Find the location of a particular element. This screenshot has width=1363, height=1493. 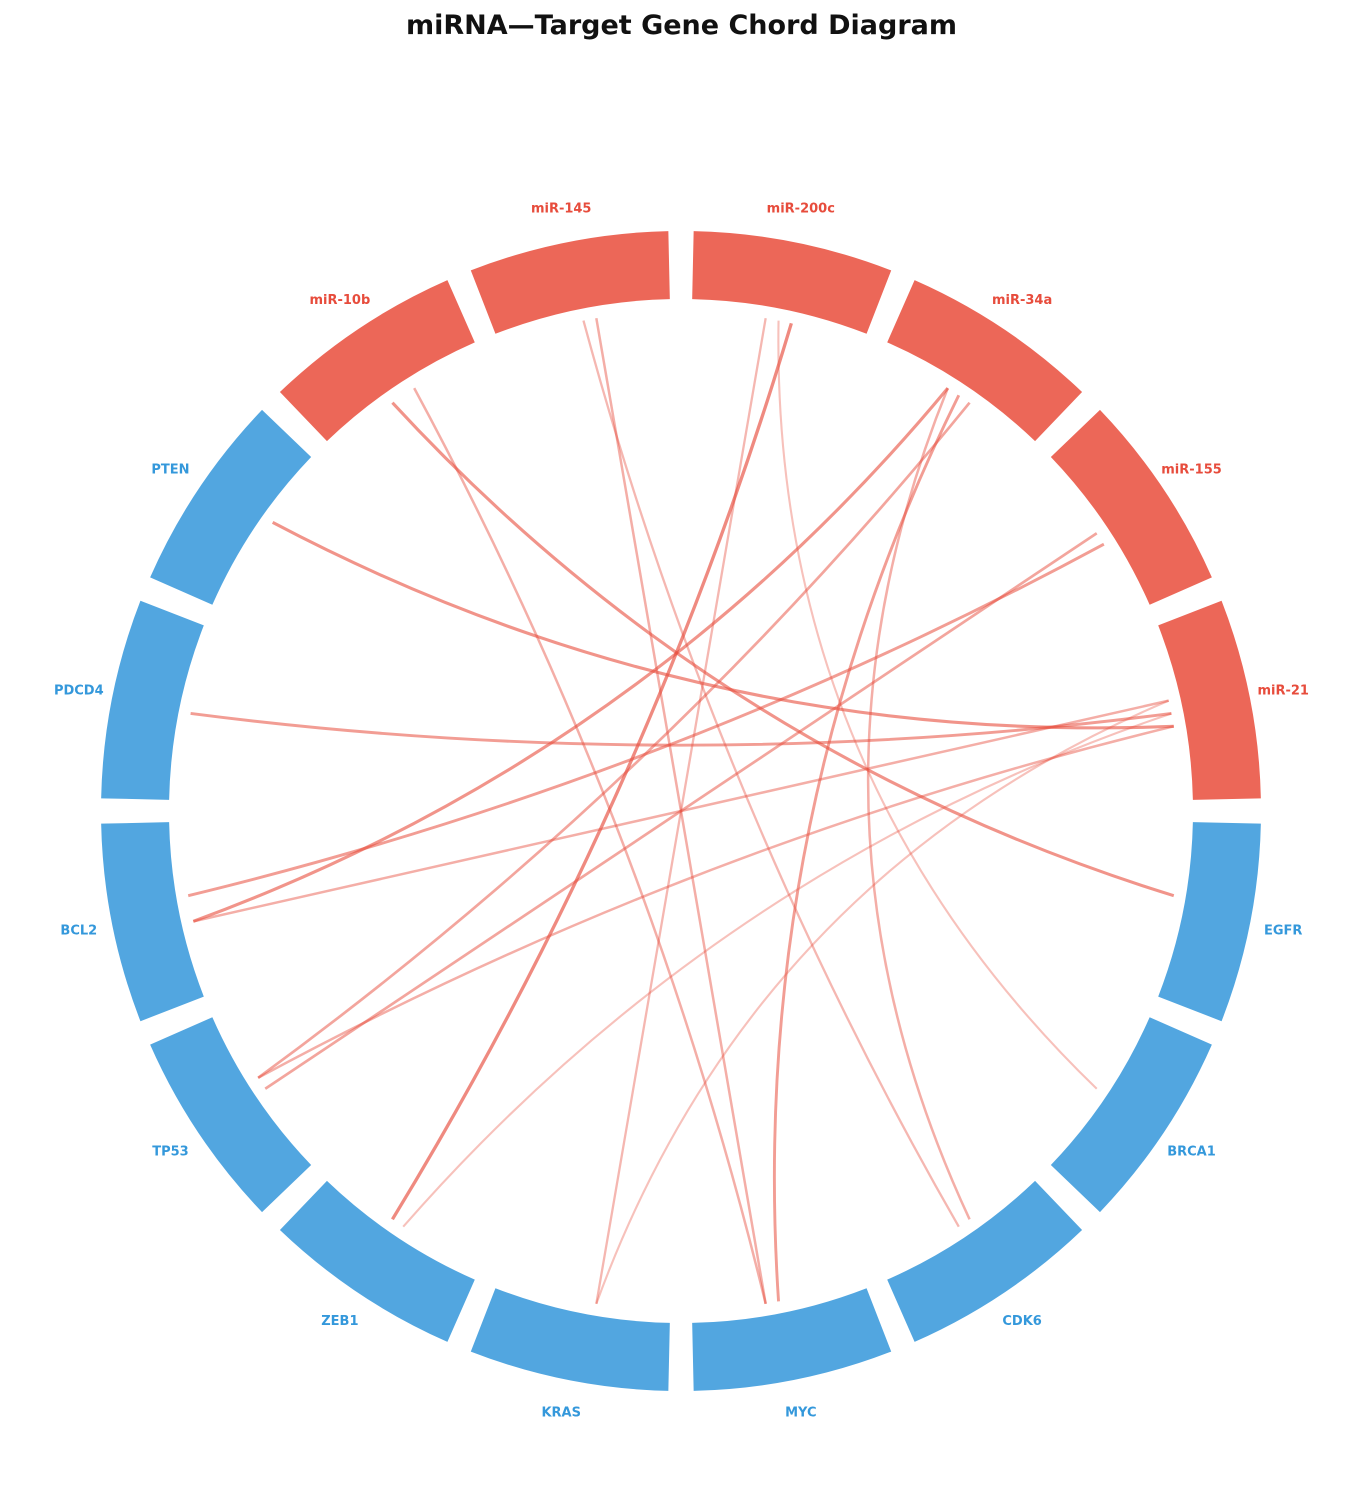

arc-cdk6 is located at coordinates (985, 1261).